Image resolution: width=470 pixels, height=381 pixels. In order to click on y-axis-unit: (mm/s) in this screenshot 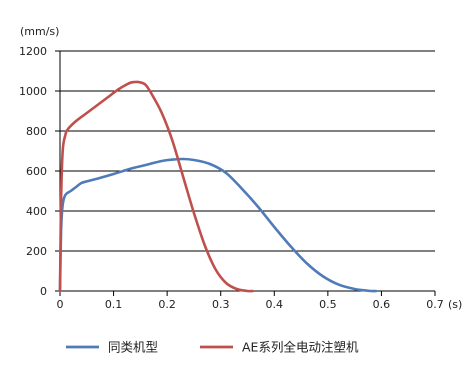, I will do `click(39, 31)`.